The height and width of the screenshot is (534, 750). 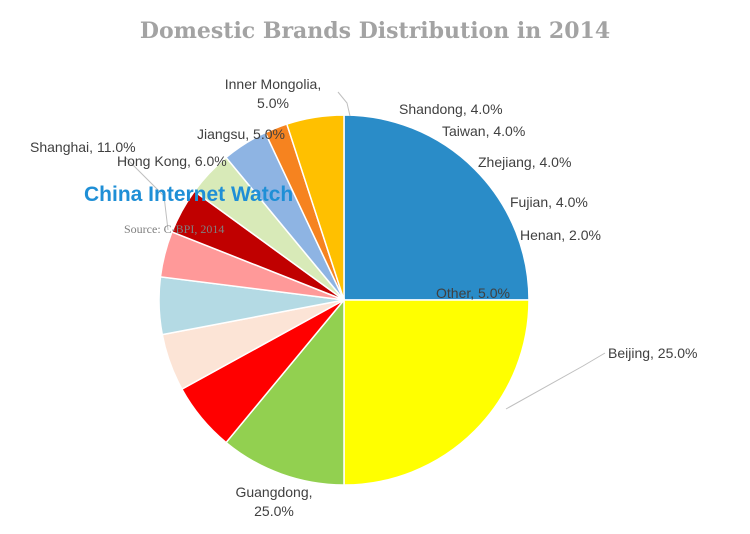 What do you see at coordinates (83, 147) in the screenshot?
I see `slice-label-shanghai: Shanghai, 11.0%` at bounding box center [83, 147].